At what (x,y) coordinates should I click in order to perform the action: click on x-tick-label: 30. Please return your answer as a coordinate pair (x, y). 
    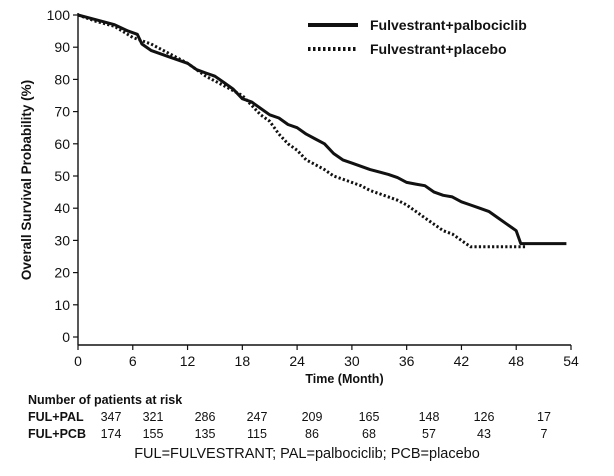
    Looking at the image, I should click on (352, 361).